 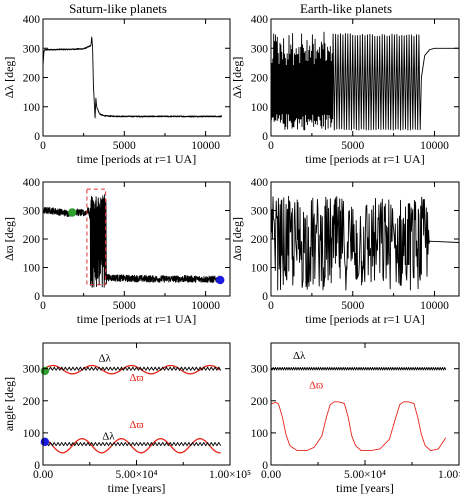 What do you see at coordinates (136, 425) in the screenshot?
I see `annotation-2: Δϖ` at bounding box center [136, 425].